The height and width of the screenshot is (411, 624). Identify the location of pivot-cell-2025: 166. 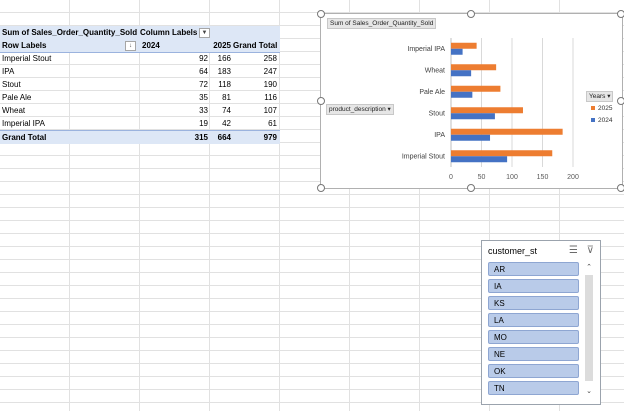
(224, 58).